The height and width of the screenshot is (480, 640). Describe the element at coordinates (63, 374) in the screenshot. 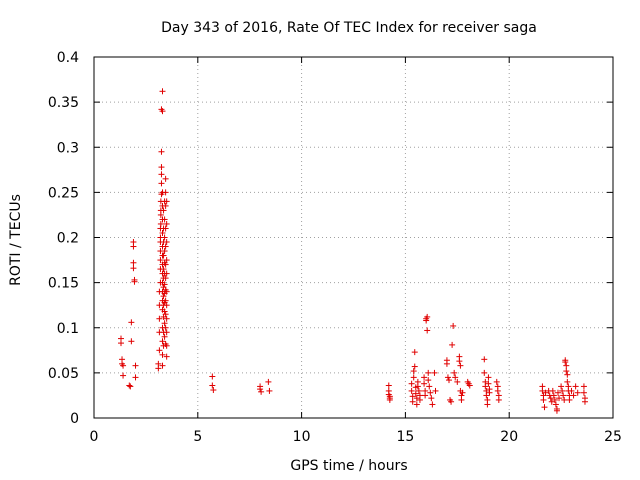

I see `y-tick-label: 0.05` at that location.